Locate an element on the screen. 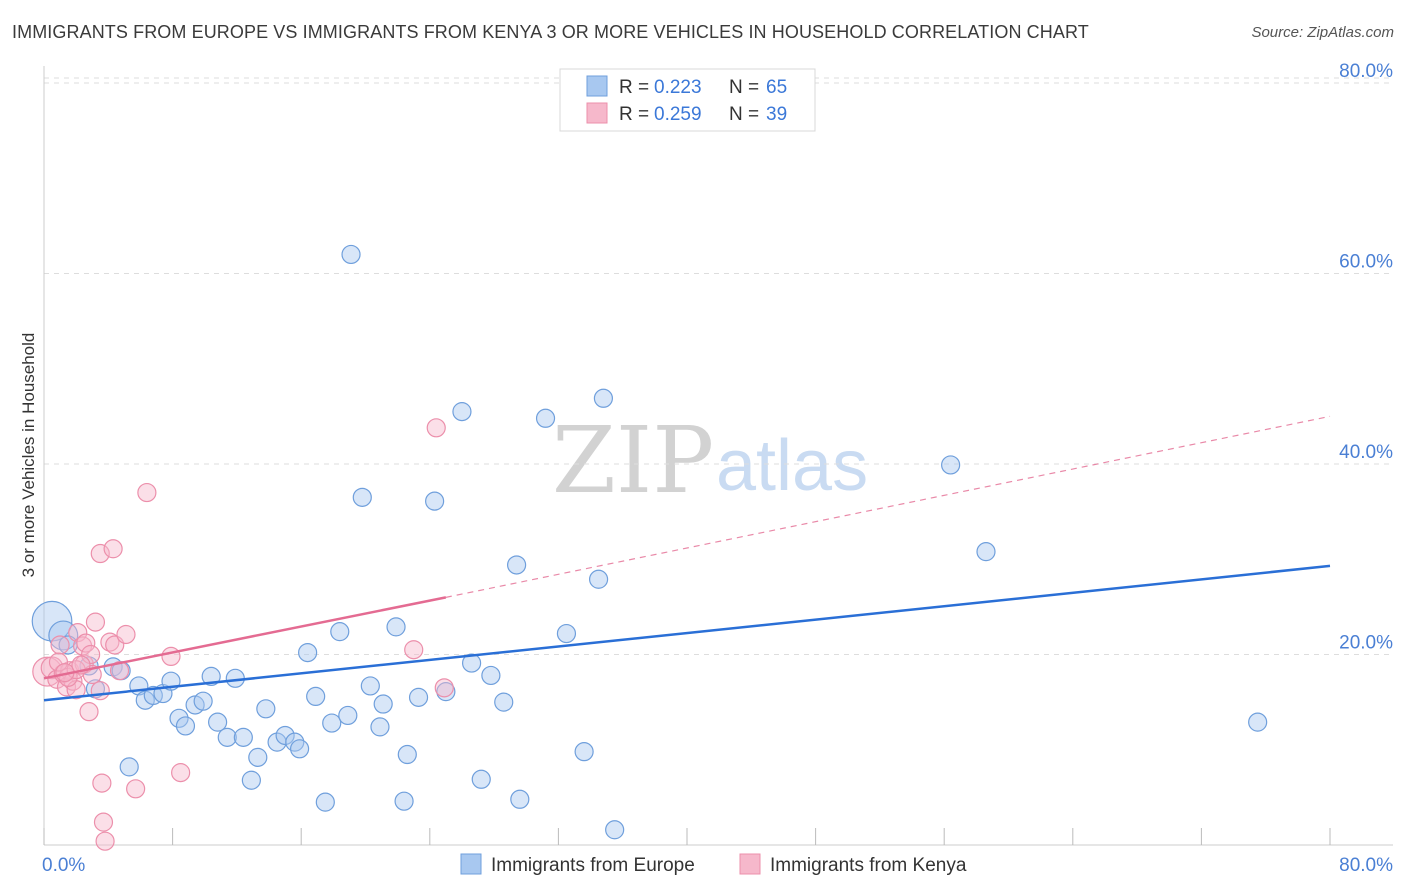 This screenshot has height=892, width=1406. legend-n-value-europe: 65 is located at coordinates (776, 87).